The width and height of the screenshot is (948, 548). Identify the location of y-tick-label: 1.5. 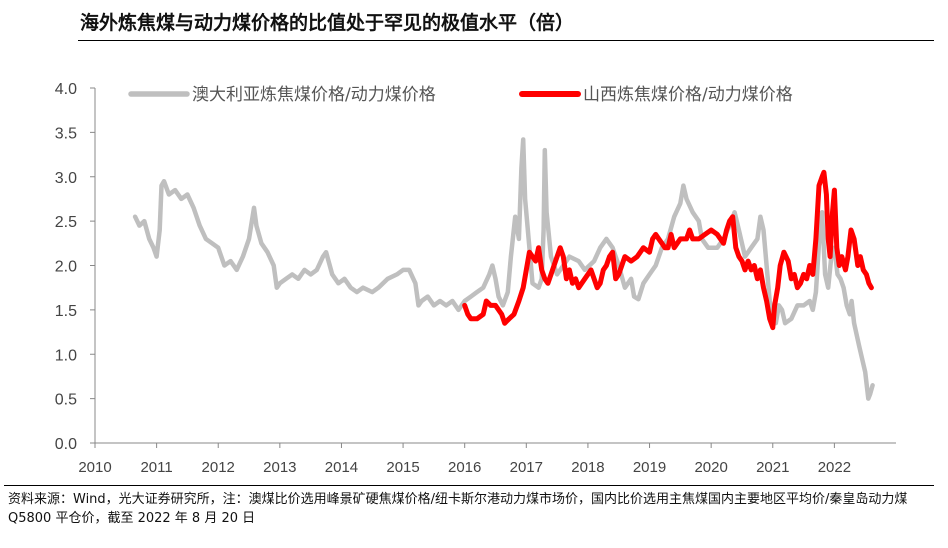
(66, 311).